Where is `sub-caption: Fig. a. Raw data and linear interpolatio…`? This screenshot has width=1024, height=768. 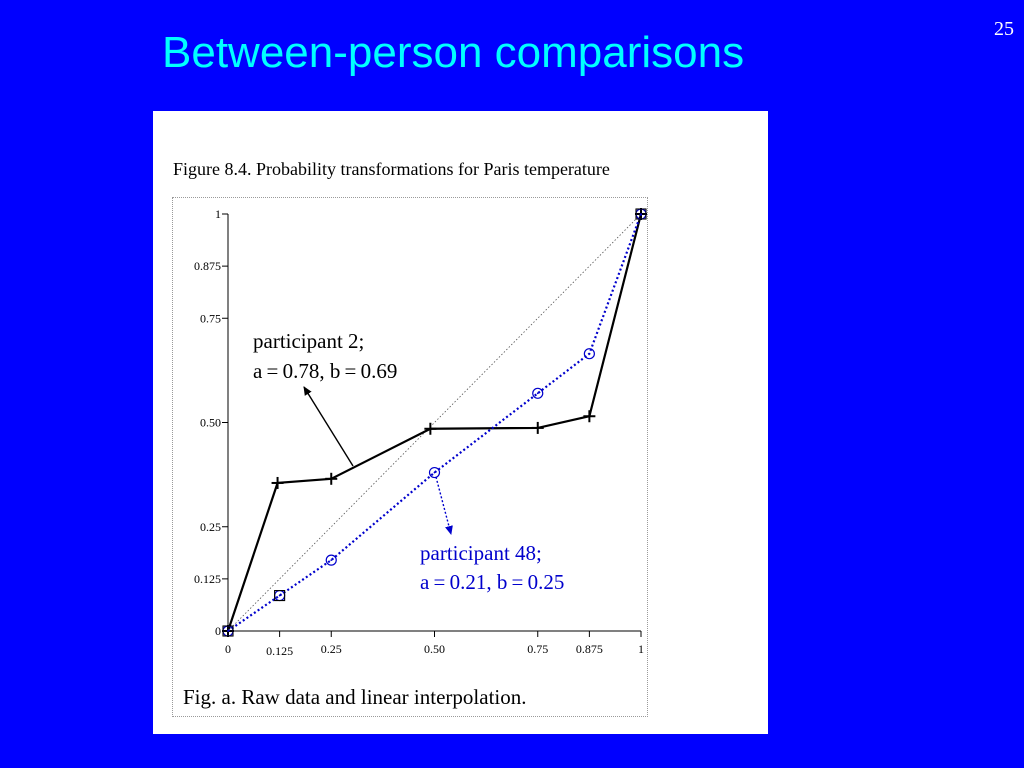
sub-caption: Fig. a. Raw data and linear interpolatio… is located at coordinates (355, 697).